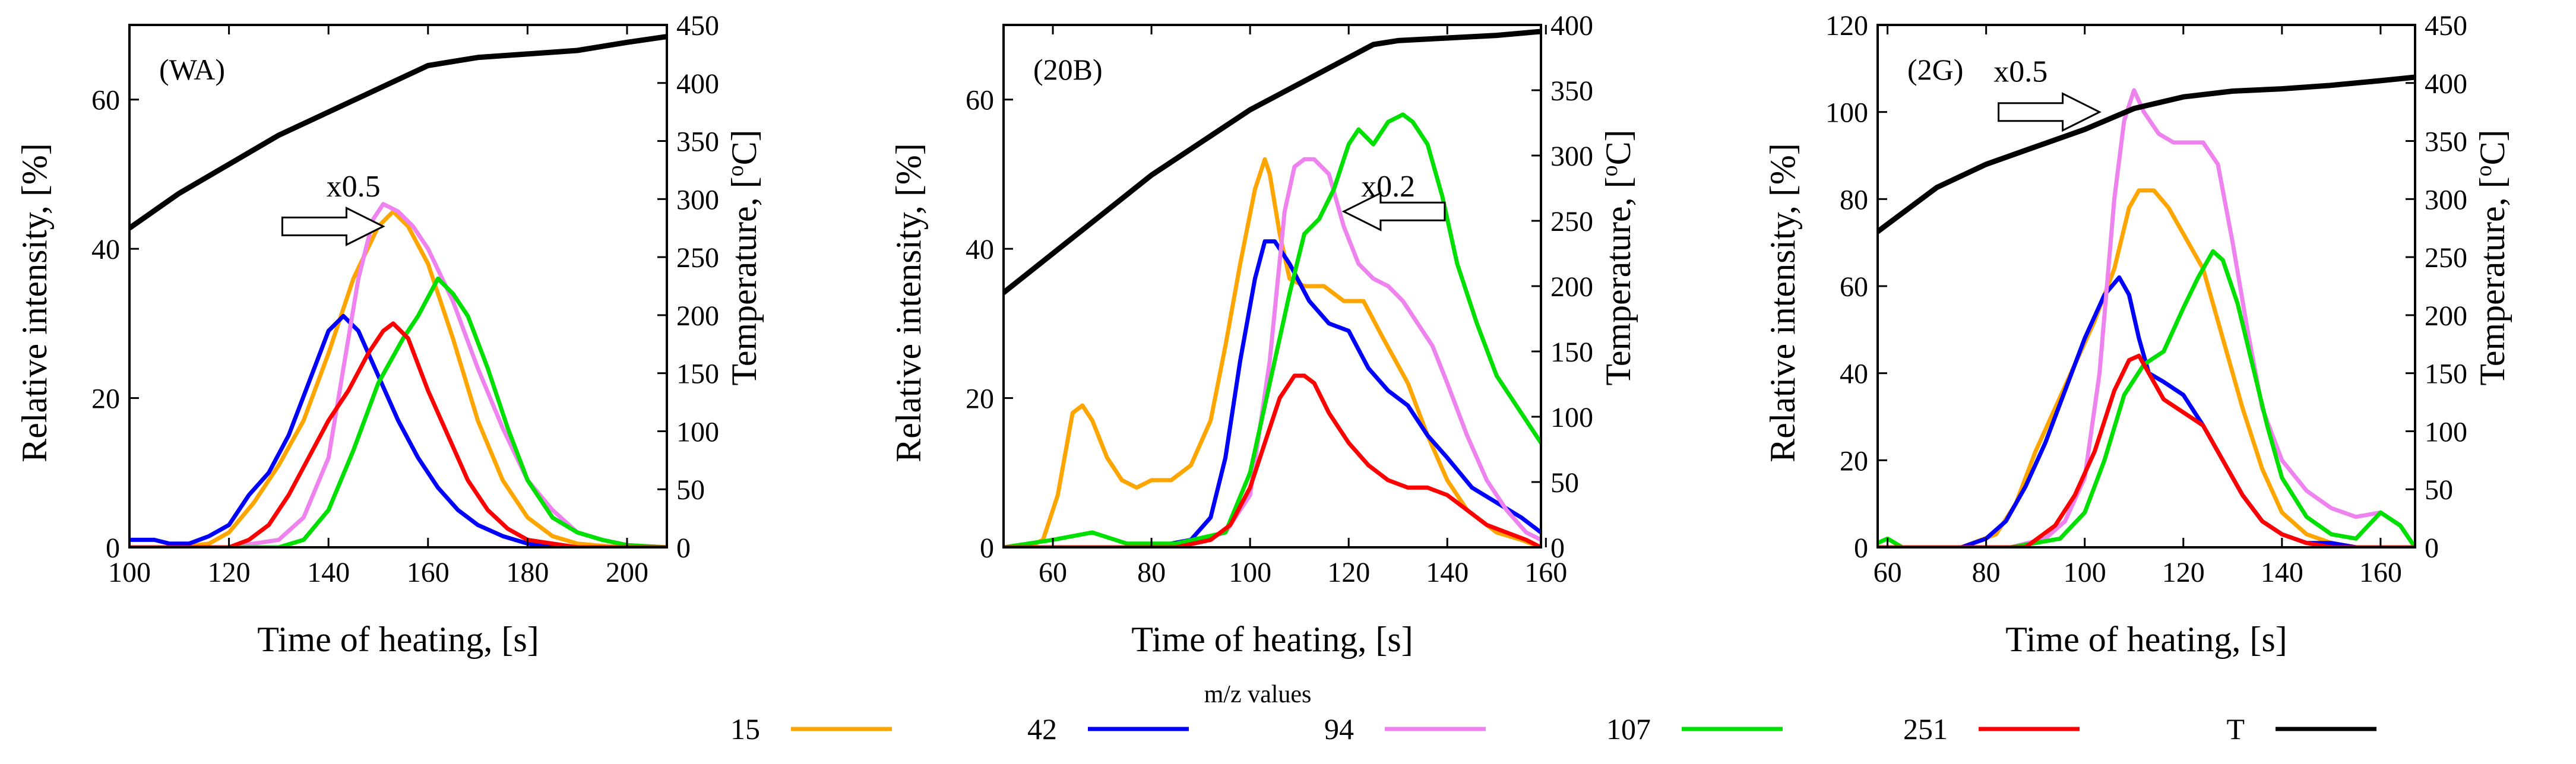 Image resolution: width=2576 pixels, height=764 pixels. I want to click on chart-wa-annotation-0-label: x0.5, so click(354, 187).